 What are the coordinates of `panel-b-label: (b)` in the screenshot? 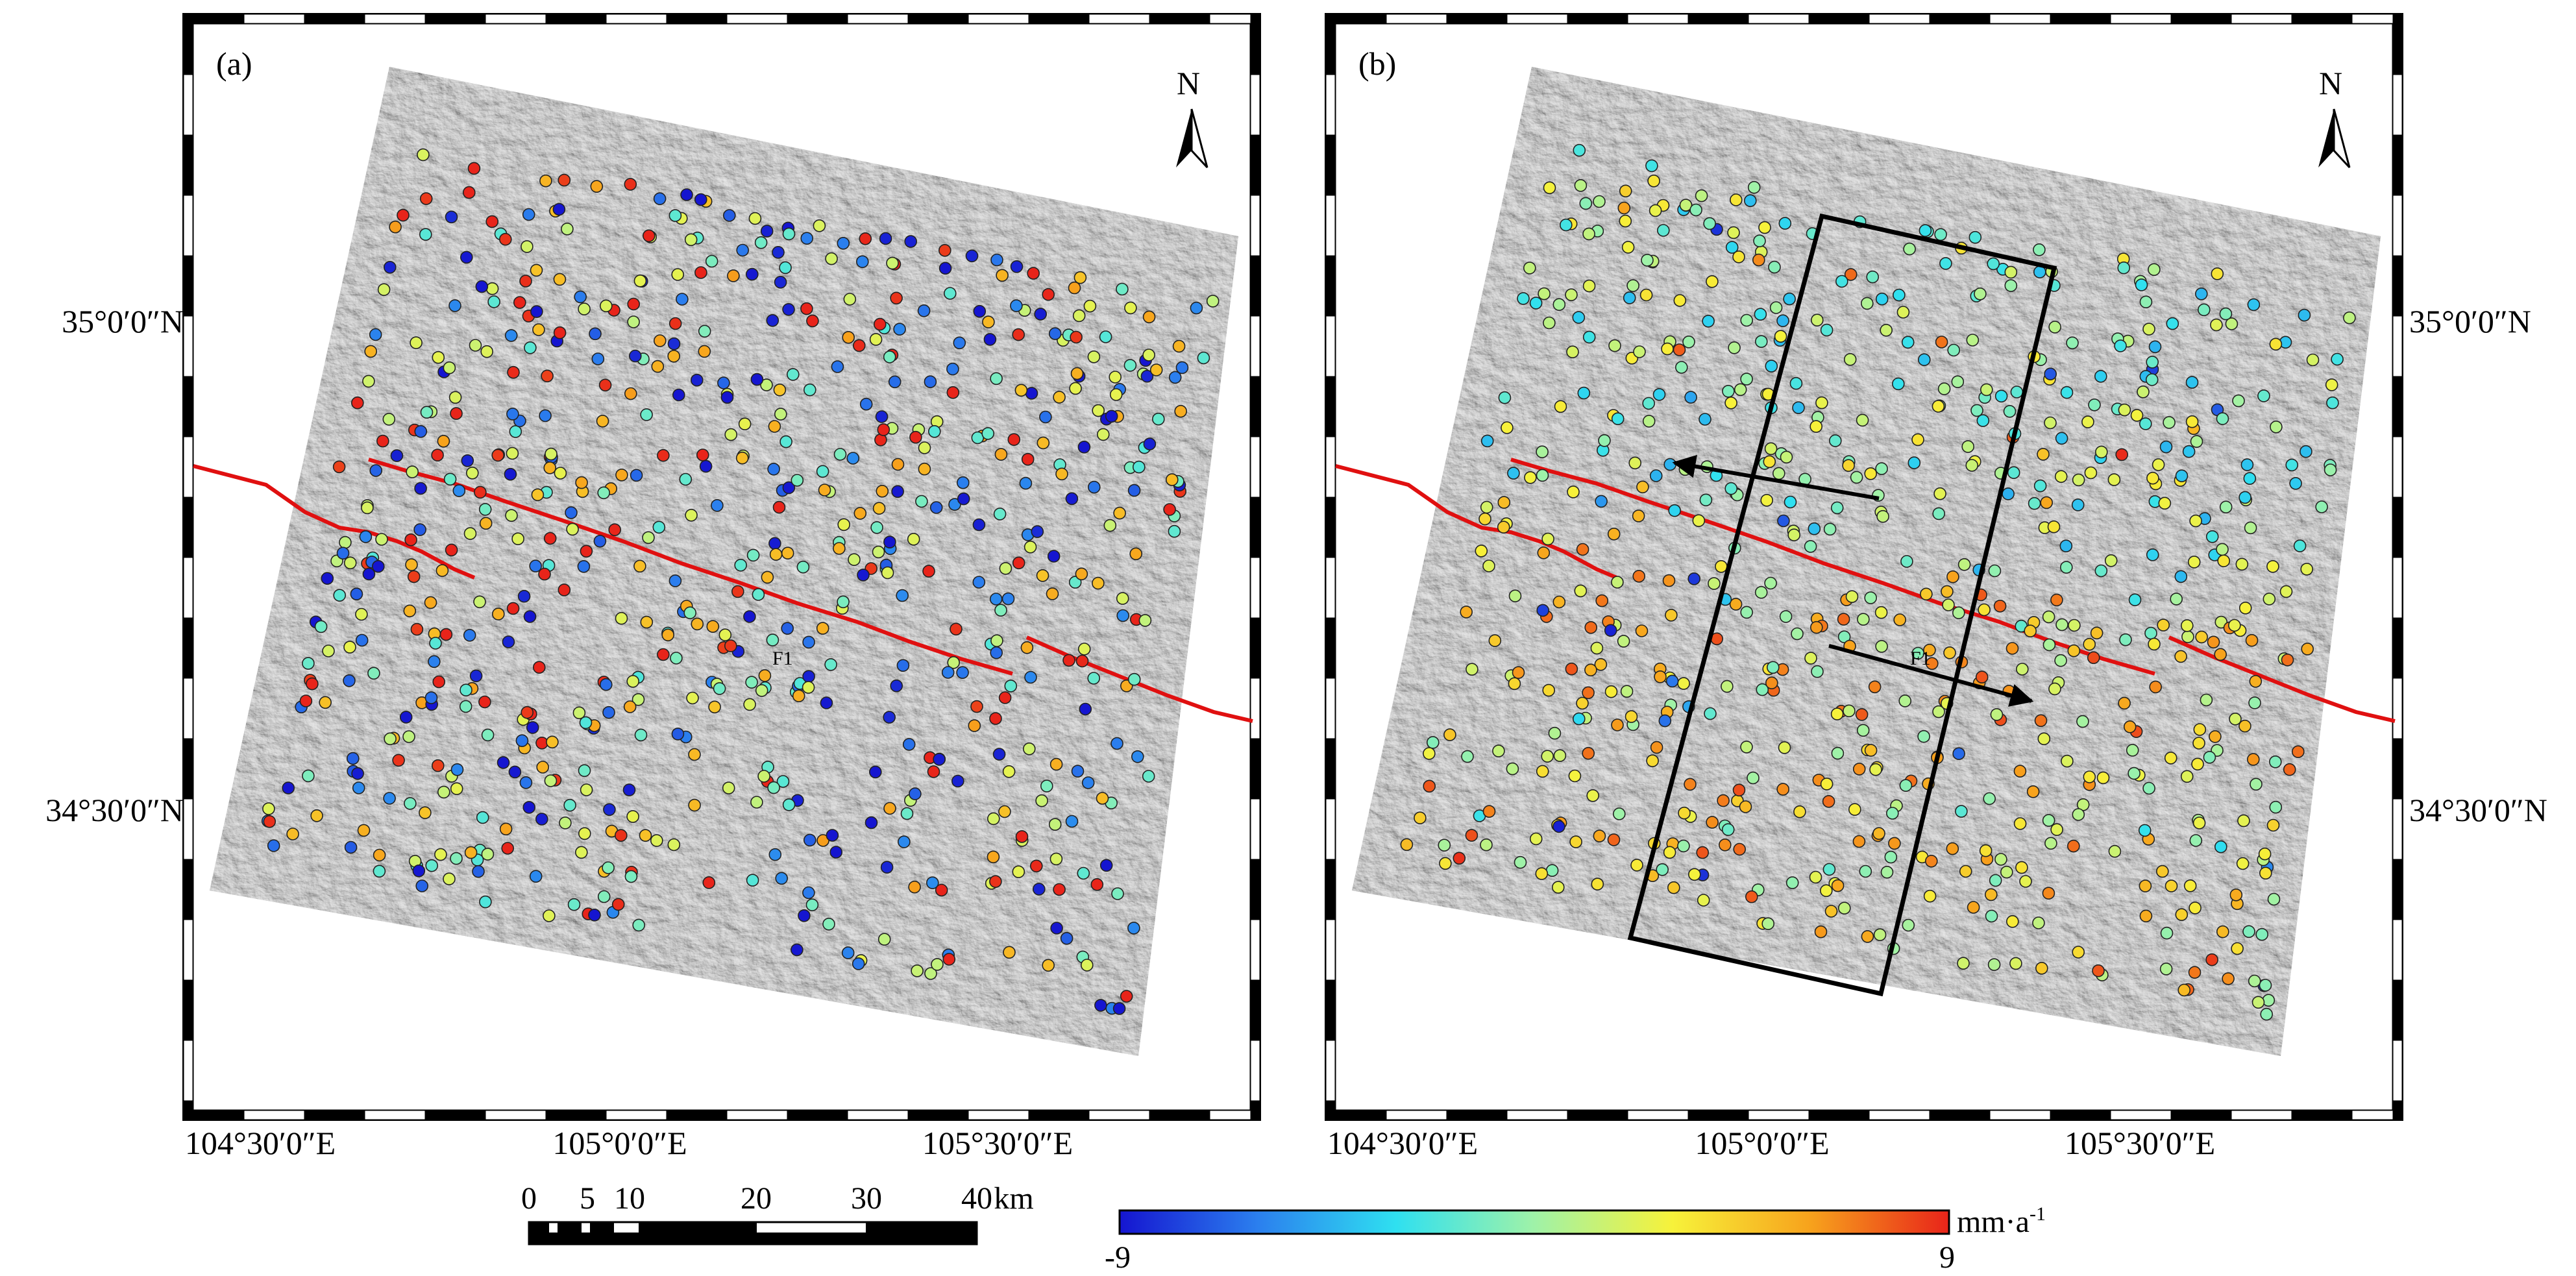 It's located at (1377, 64).